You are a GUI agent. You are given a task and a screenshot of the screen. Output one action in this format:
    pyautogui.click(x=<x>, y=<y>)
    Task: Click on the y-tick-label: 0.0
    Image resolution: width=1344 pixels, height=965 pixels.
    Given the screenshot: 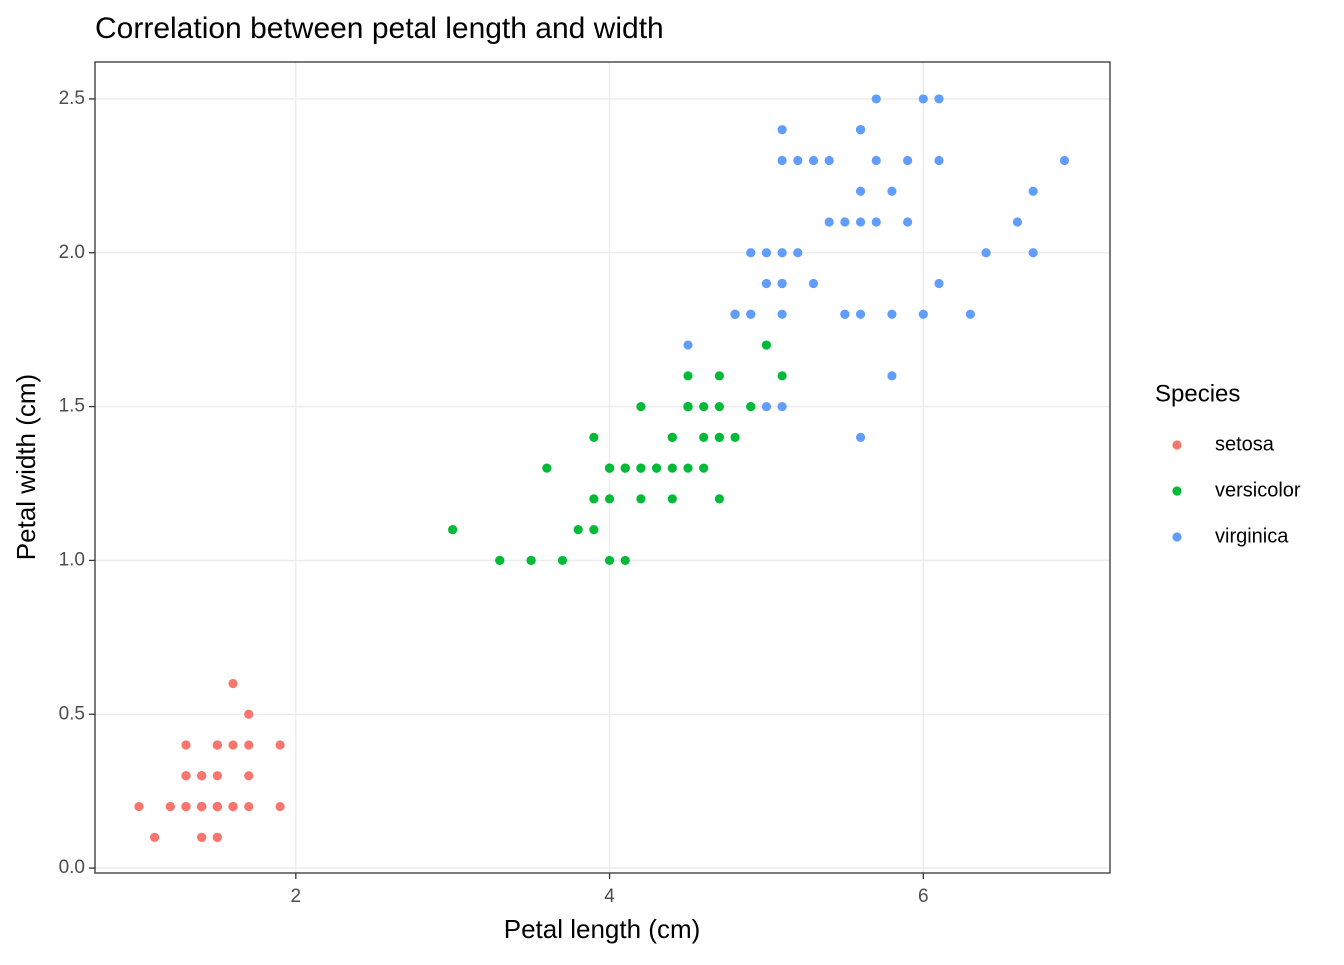 What is the action you would take?
    pyautogui.click(x=72, y=867)
    